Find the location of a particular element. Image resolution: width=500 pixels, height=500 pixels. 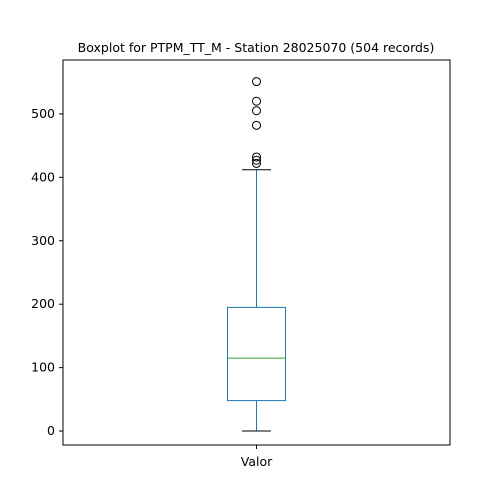

x-axis: Valor is located at coordinates (257, 457).